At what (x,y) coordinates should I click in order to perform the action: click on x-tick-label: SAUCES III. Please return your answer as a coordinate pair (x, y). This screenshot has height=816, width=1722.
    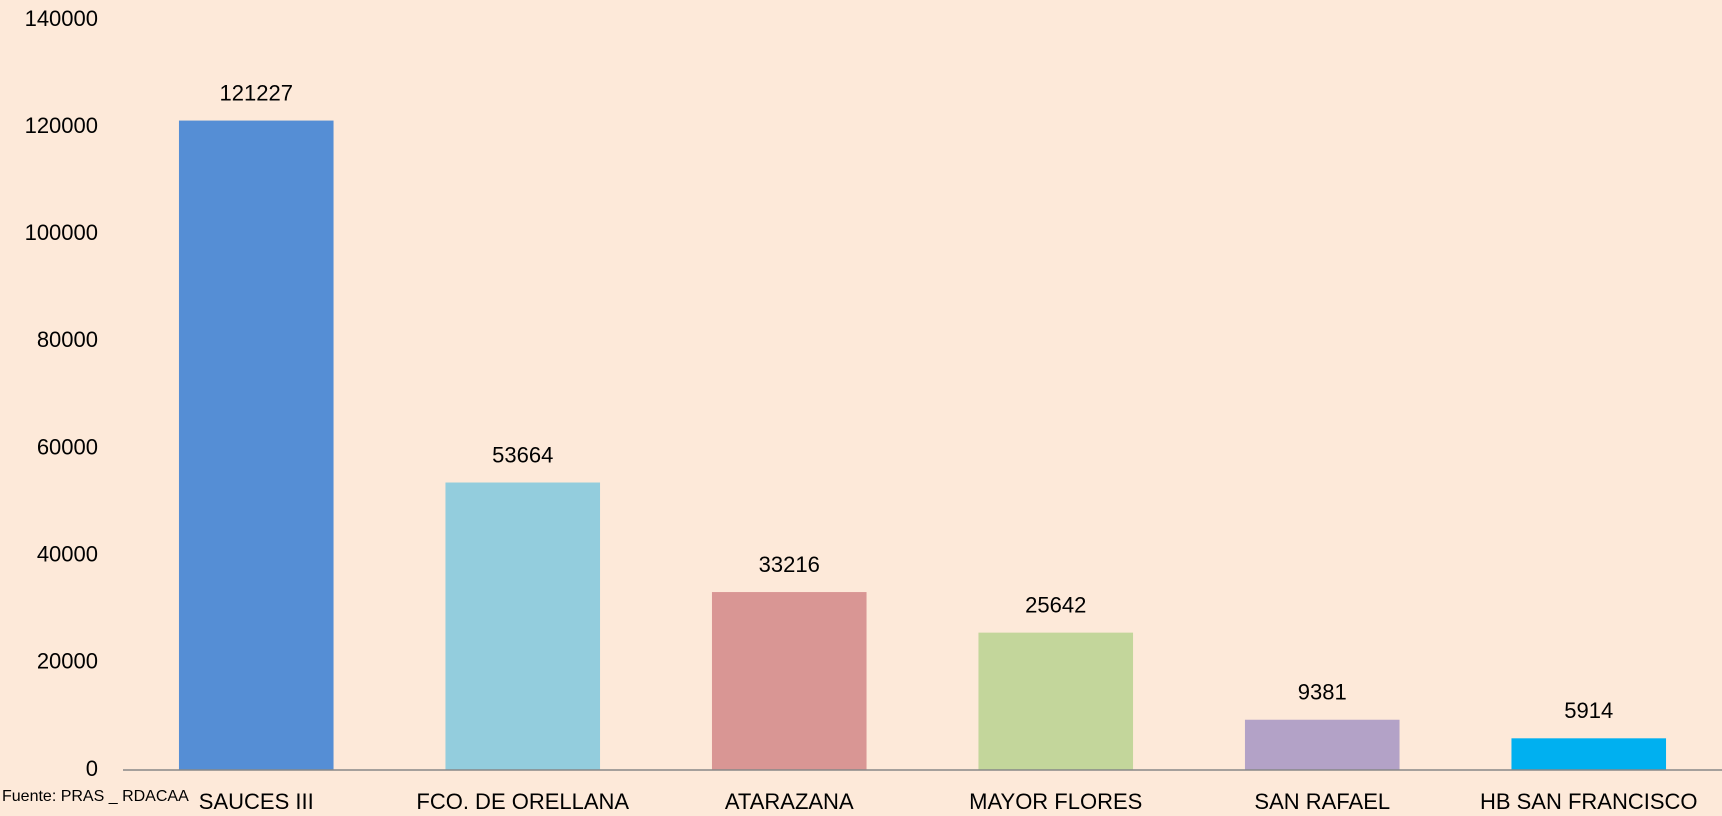
    Looking at the image, I should click on (256, 801).